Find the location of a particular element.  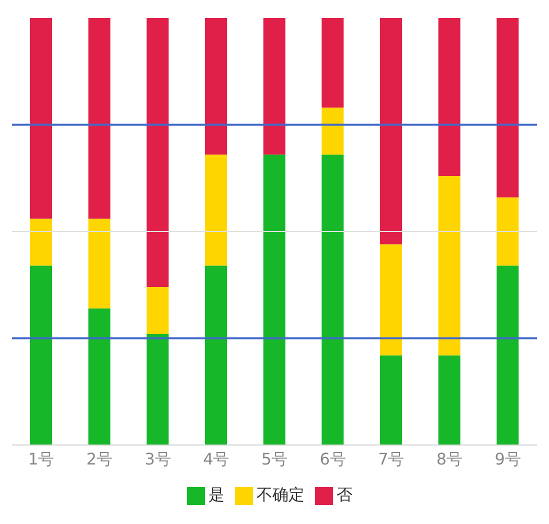

legend-label: 不确定 is located at coordinates (280, 494).